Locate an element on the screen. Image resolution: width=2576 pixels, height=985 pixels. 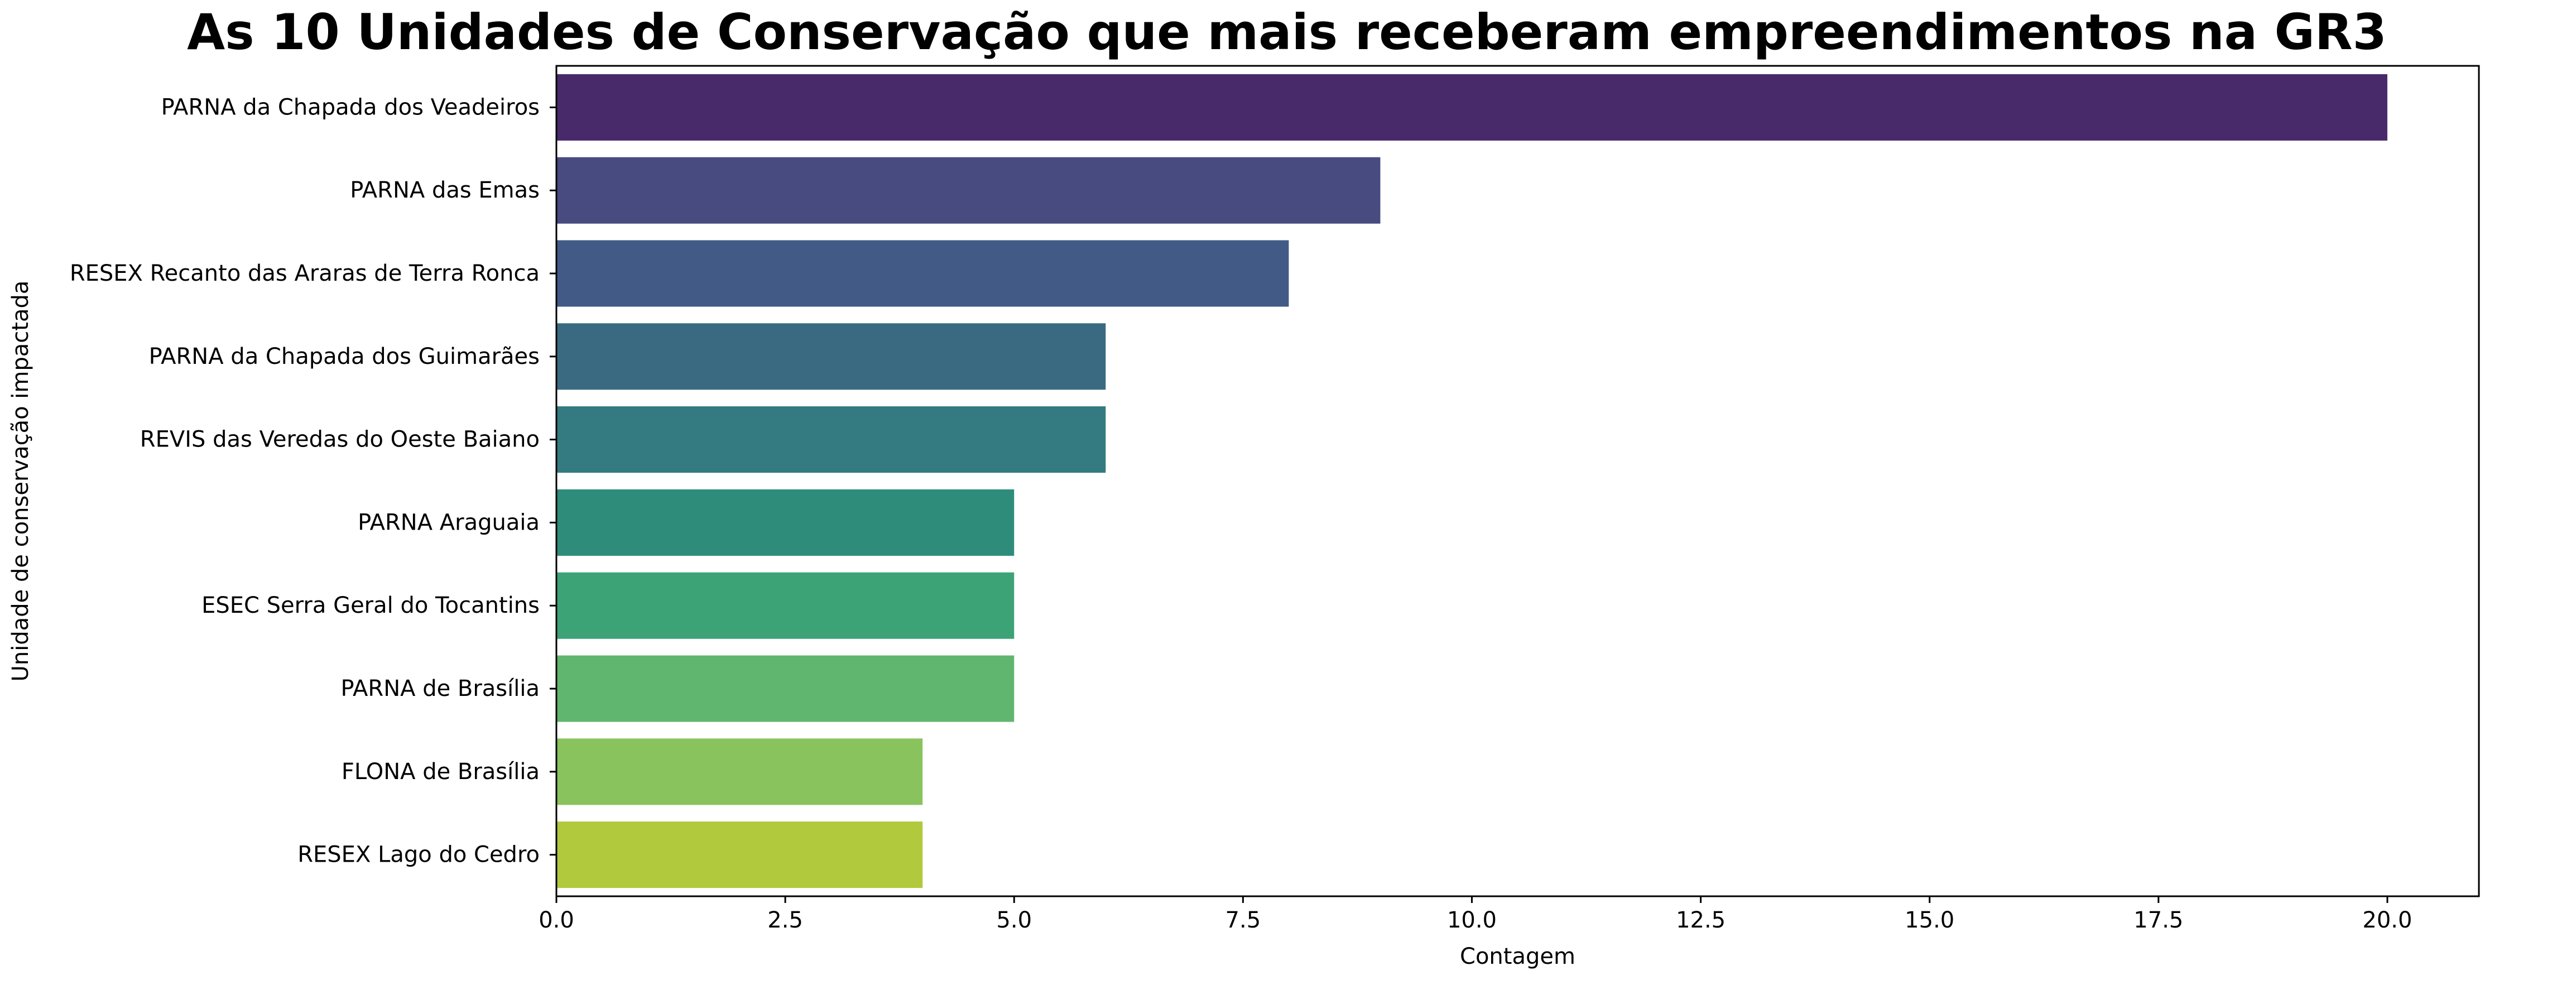
x-tick-label: 12.5 is located at coordinates (1701, 920).